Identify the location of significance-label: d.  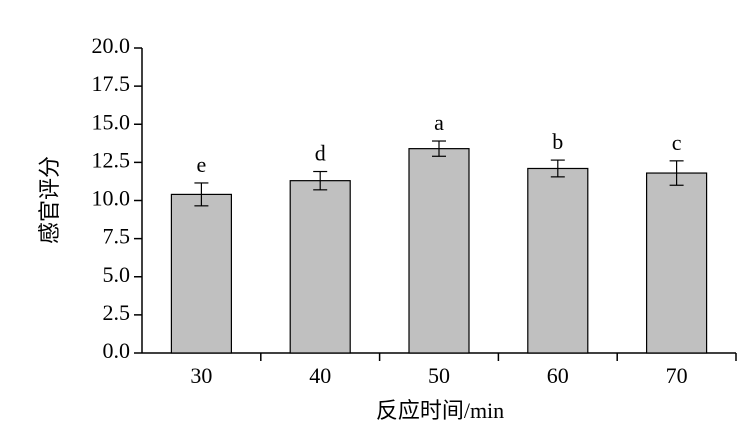
(320, 153).